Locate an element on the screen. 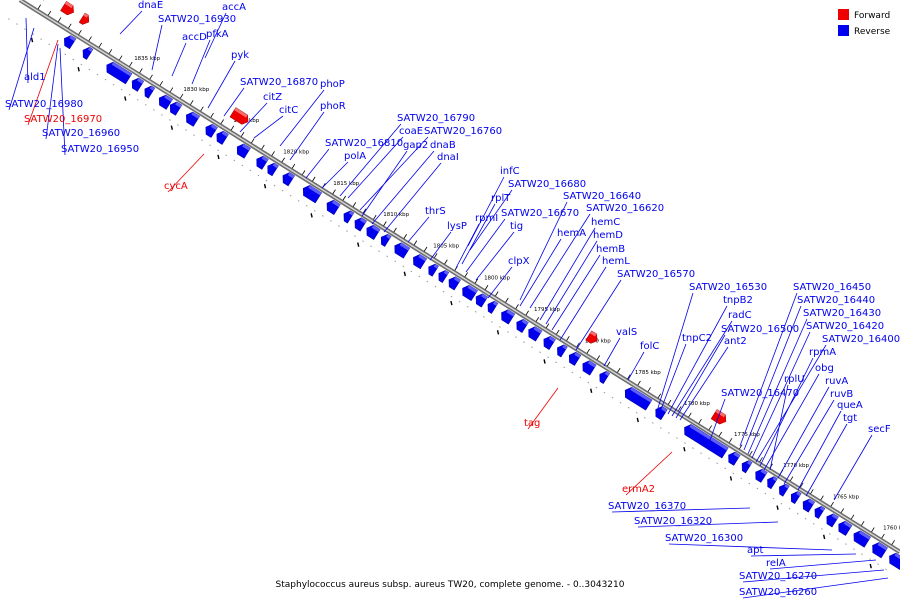  gene-label: SATW20_16810 is located at coordinates (364, 143).